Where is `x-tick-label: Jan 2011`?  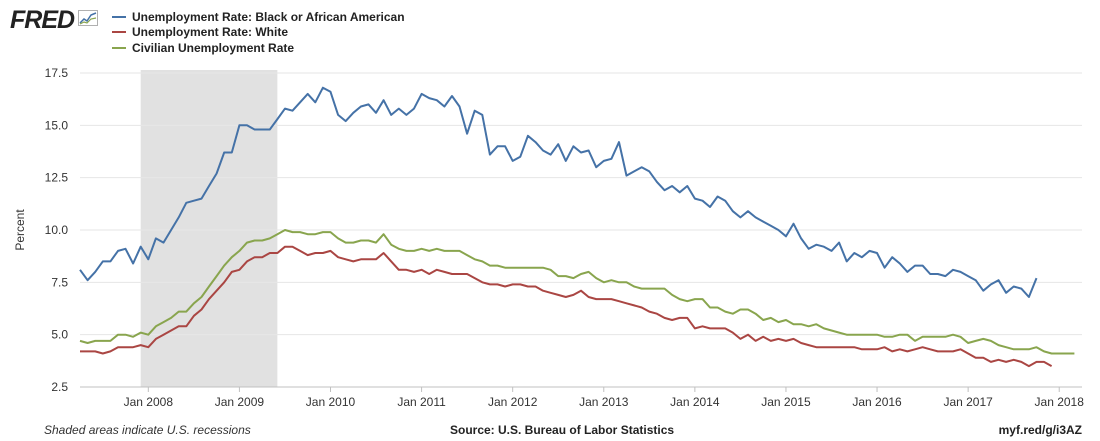 x-tick-label: Jan 2011 is located at coordinates (421, 402).